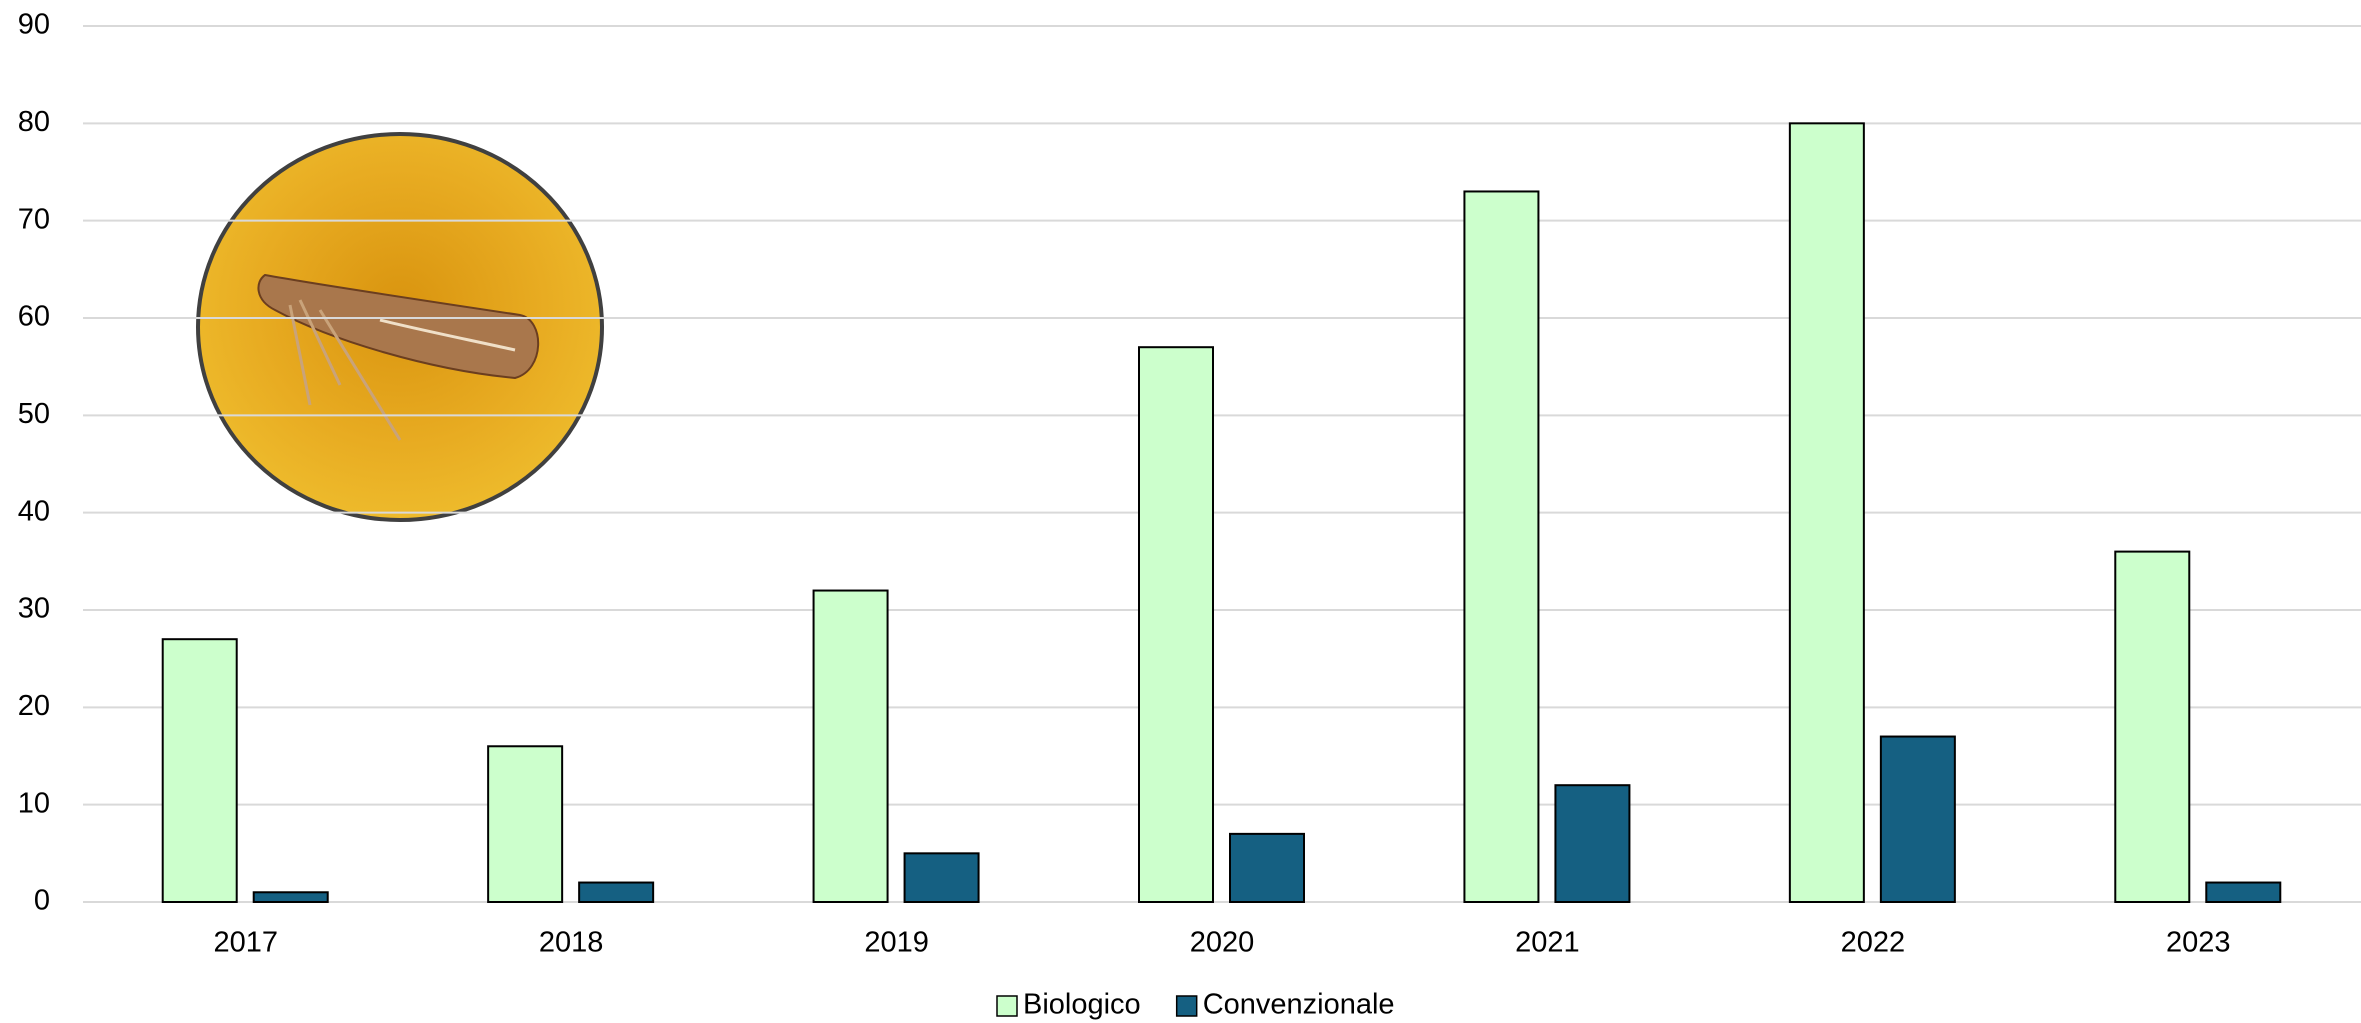 This screenshot has height=1023, width=2361. I want to click on y-tick-label: 90, so click(34, 25).